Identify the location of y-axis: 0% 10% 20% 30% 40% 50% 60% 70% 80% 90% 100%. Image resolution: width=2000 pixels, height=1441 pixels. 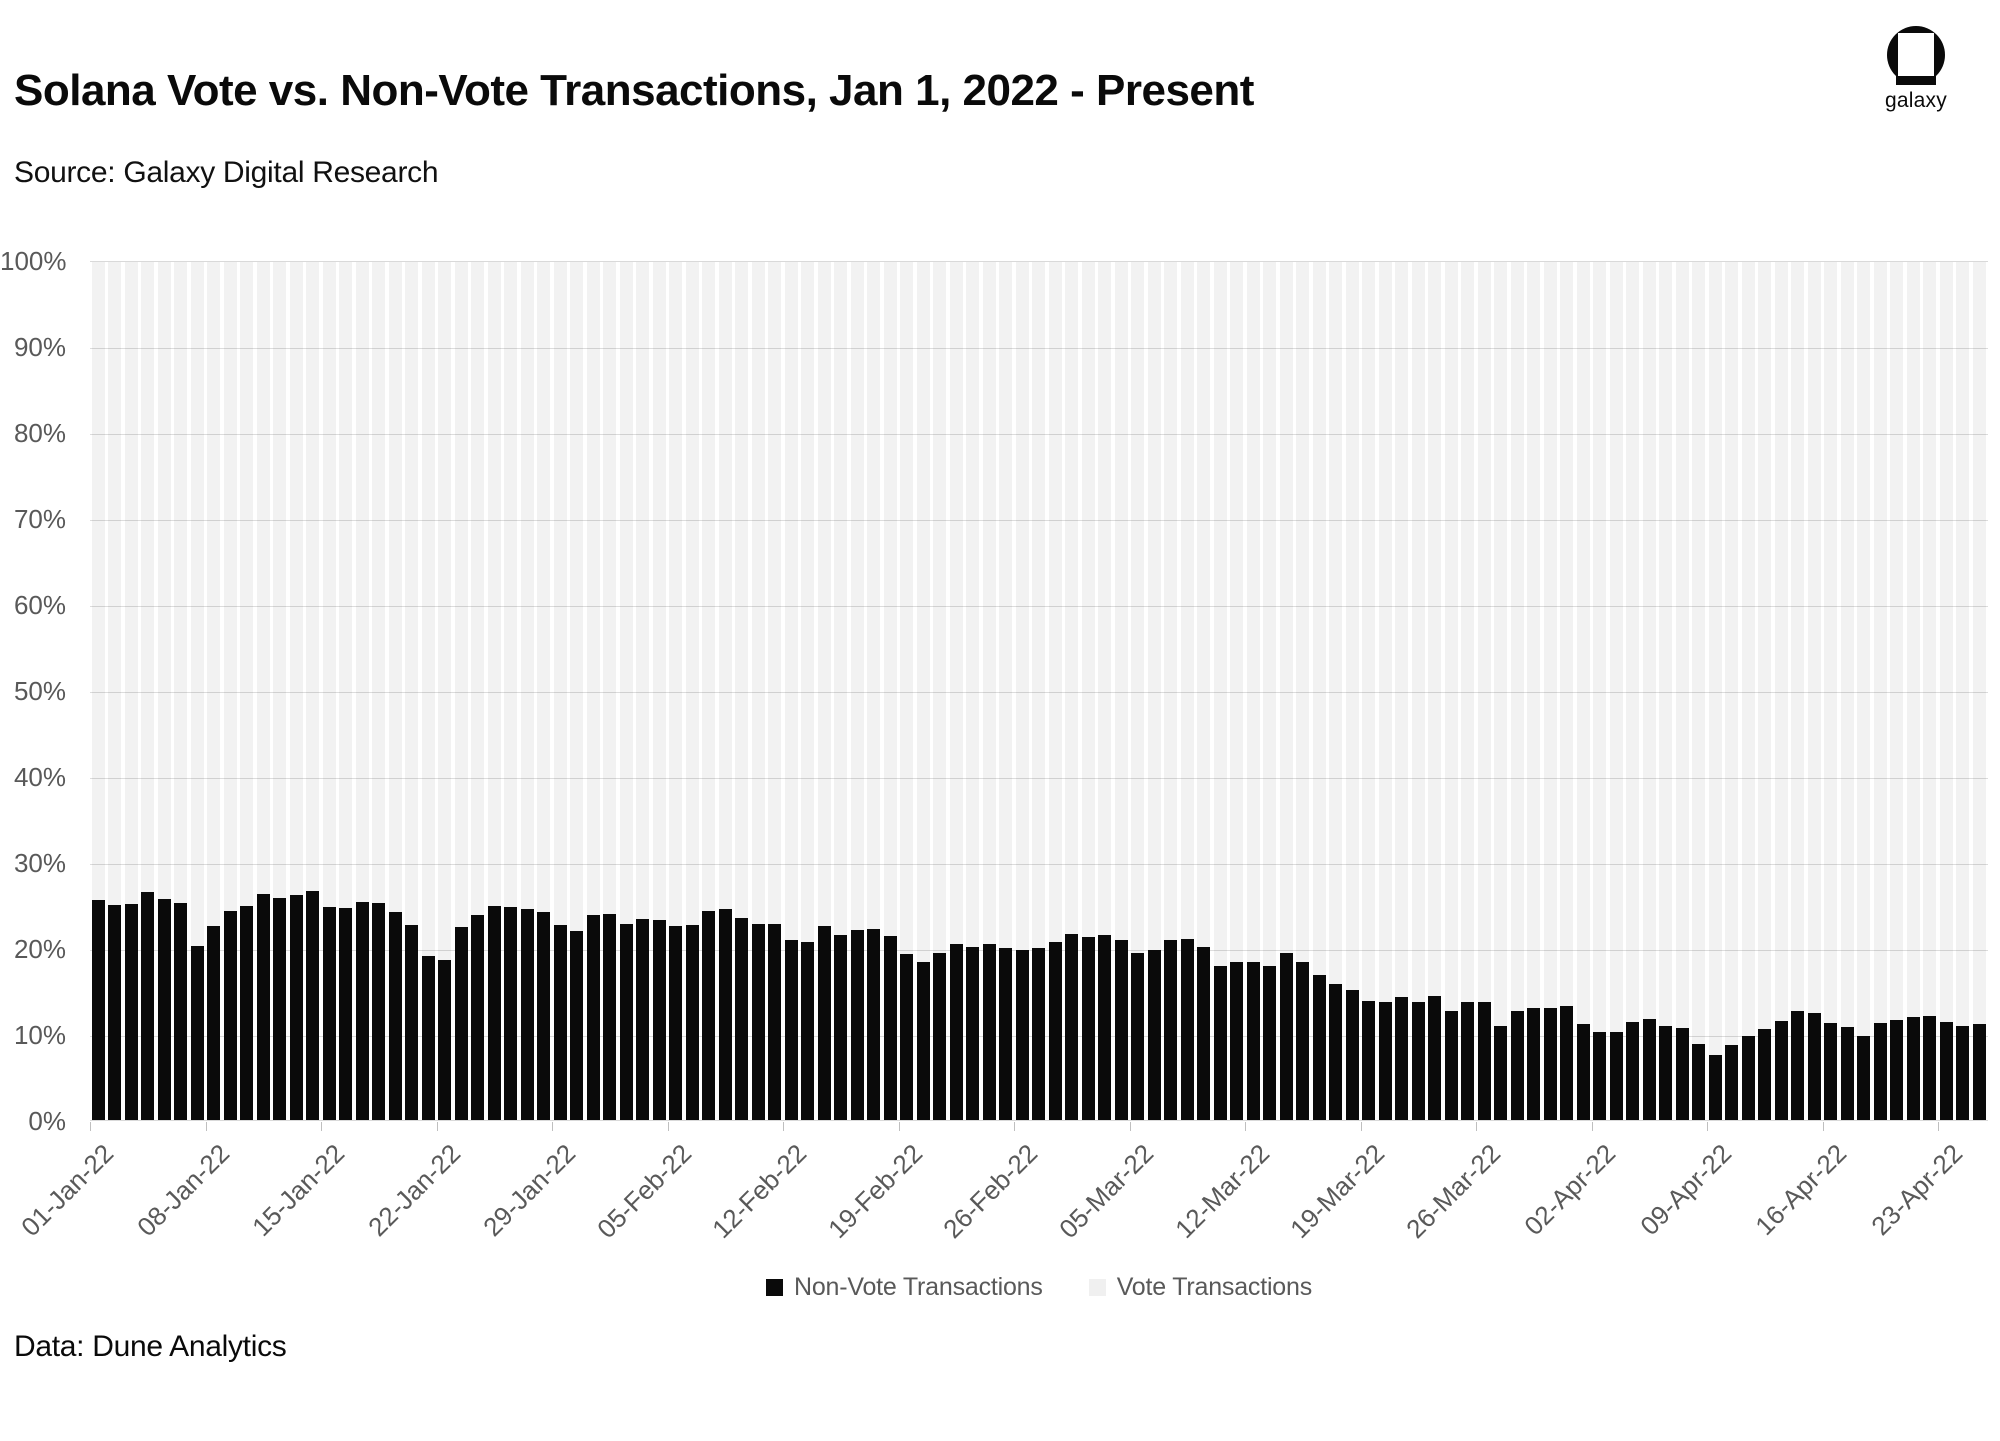
(33, 720).